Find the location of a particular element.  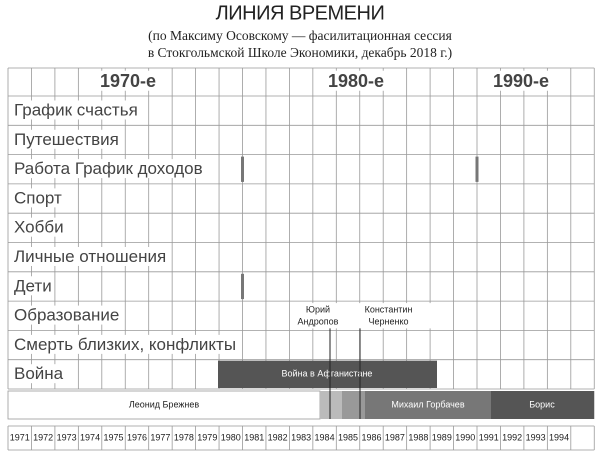

leader-label: Михаил Горбачев is located at coordinates (427, 404).